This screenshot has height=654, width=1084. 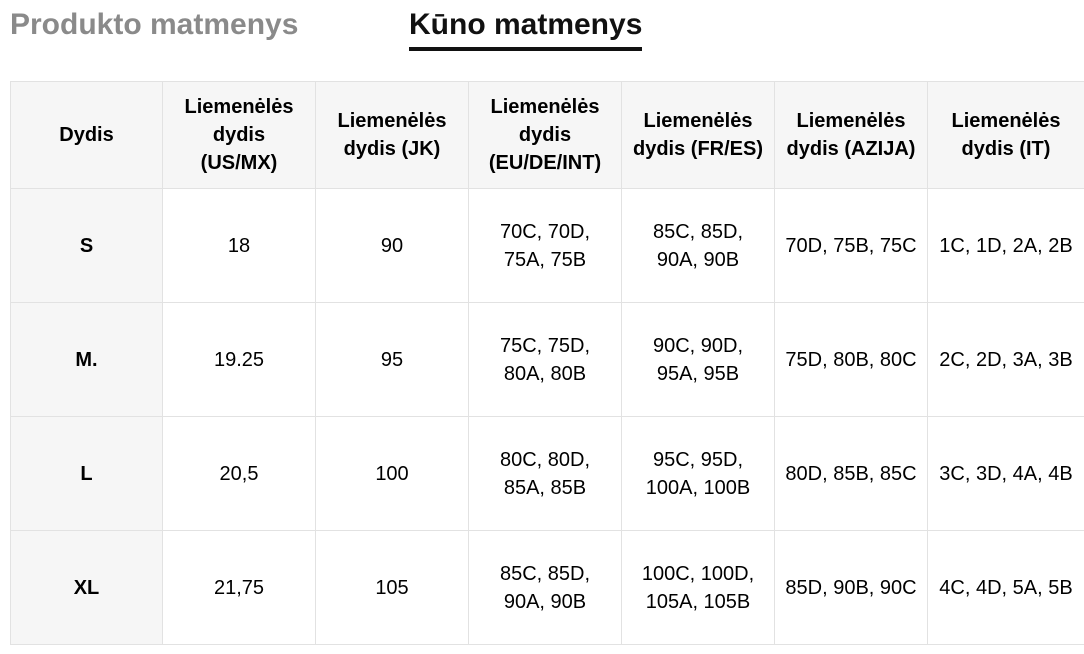 I want to click on column-header-eu-de-int: Liemenėlės dydis (EU/DE/INT), so click(x=545, y=135).